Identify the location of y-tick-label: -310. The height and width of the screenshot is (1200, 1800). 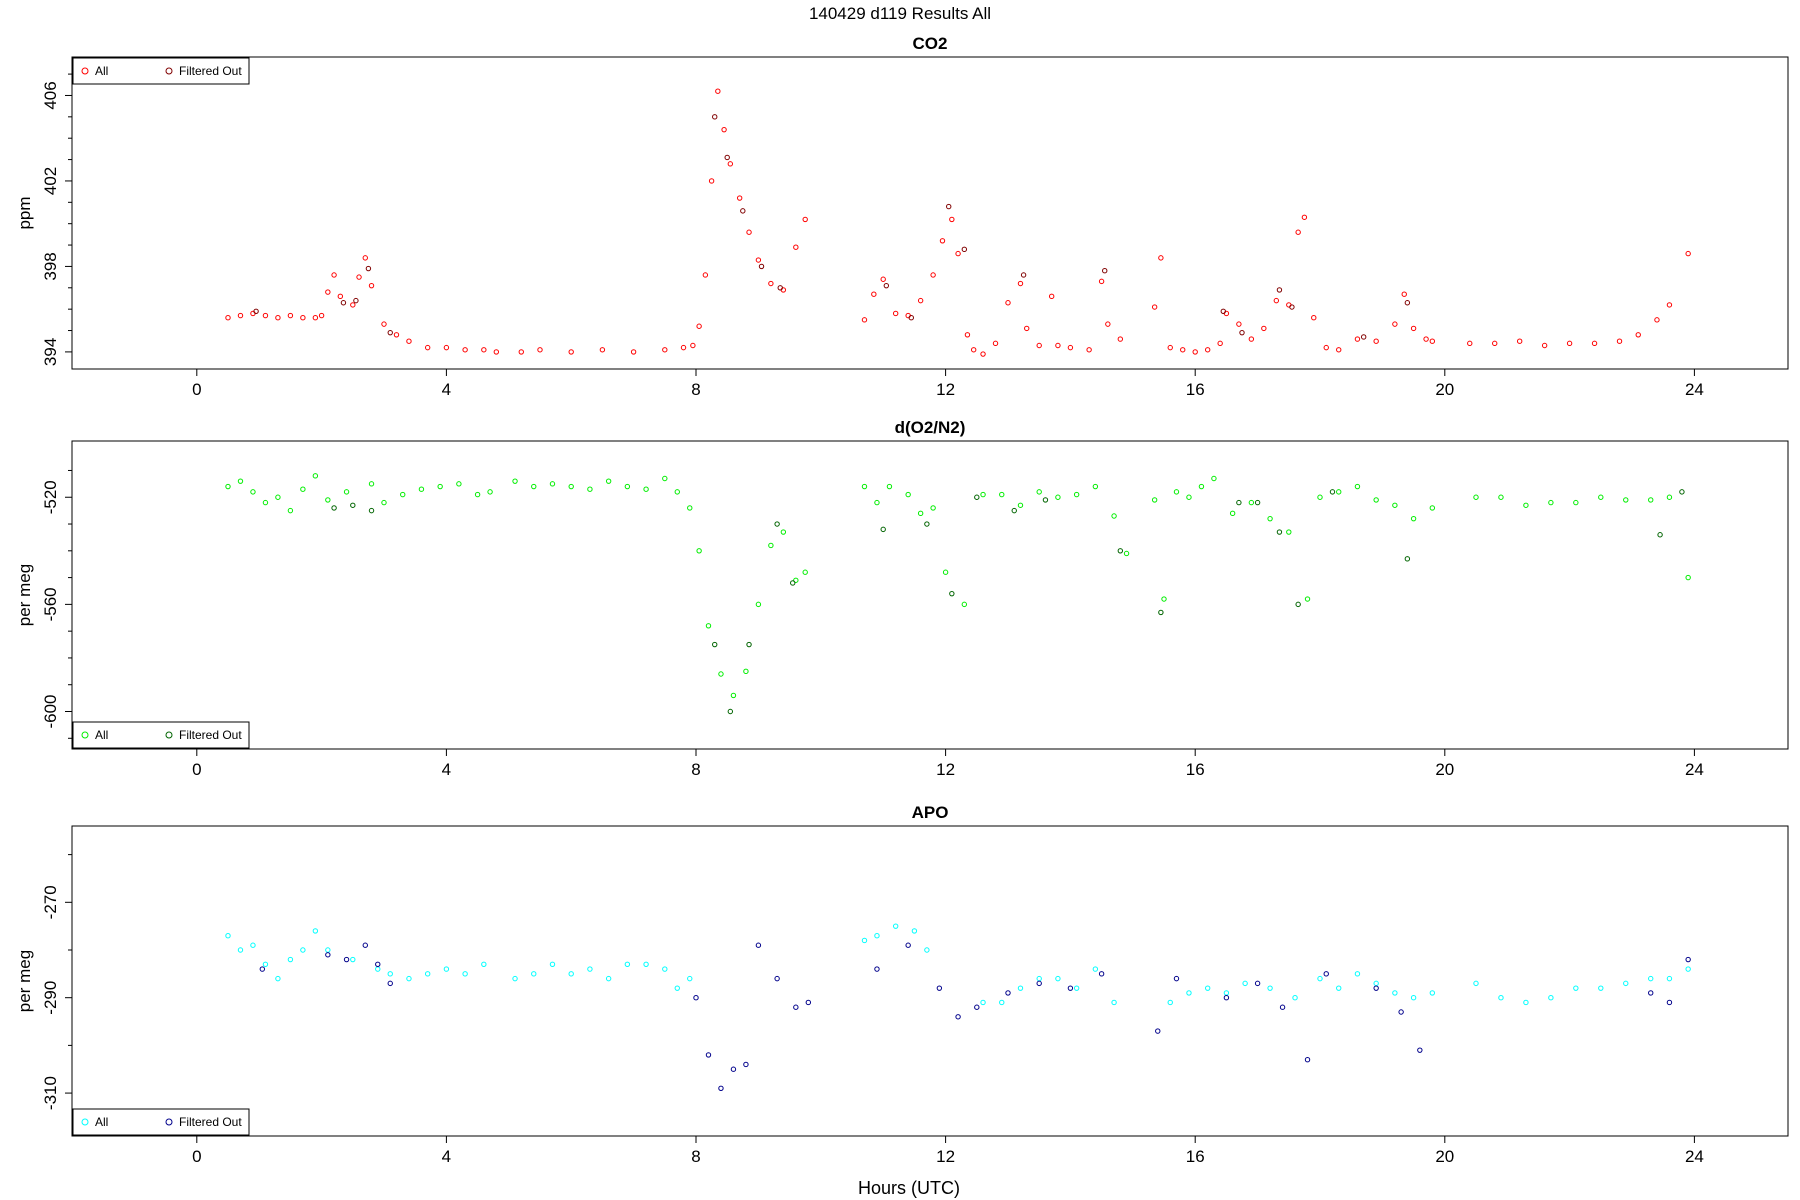
(50, 1093).